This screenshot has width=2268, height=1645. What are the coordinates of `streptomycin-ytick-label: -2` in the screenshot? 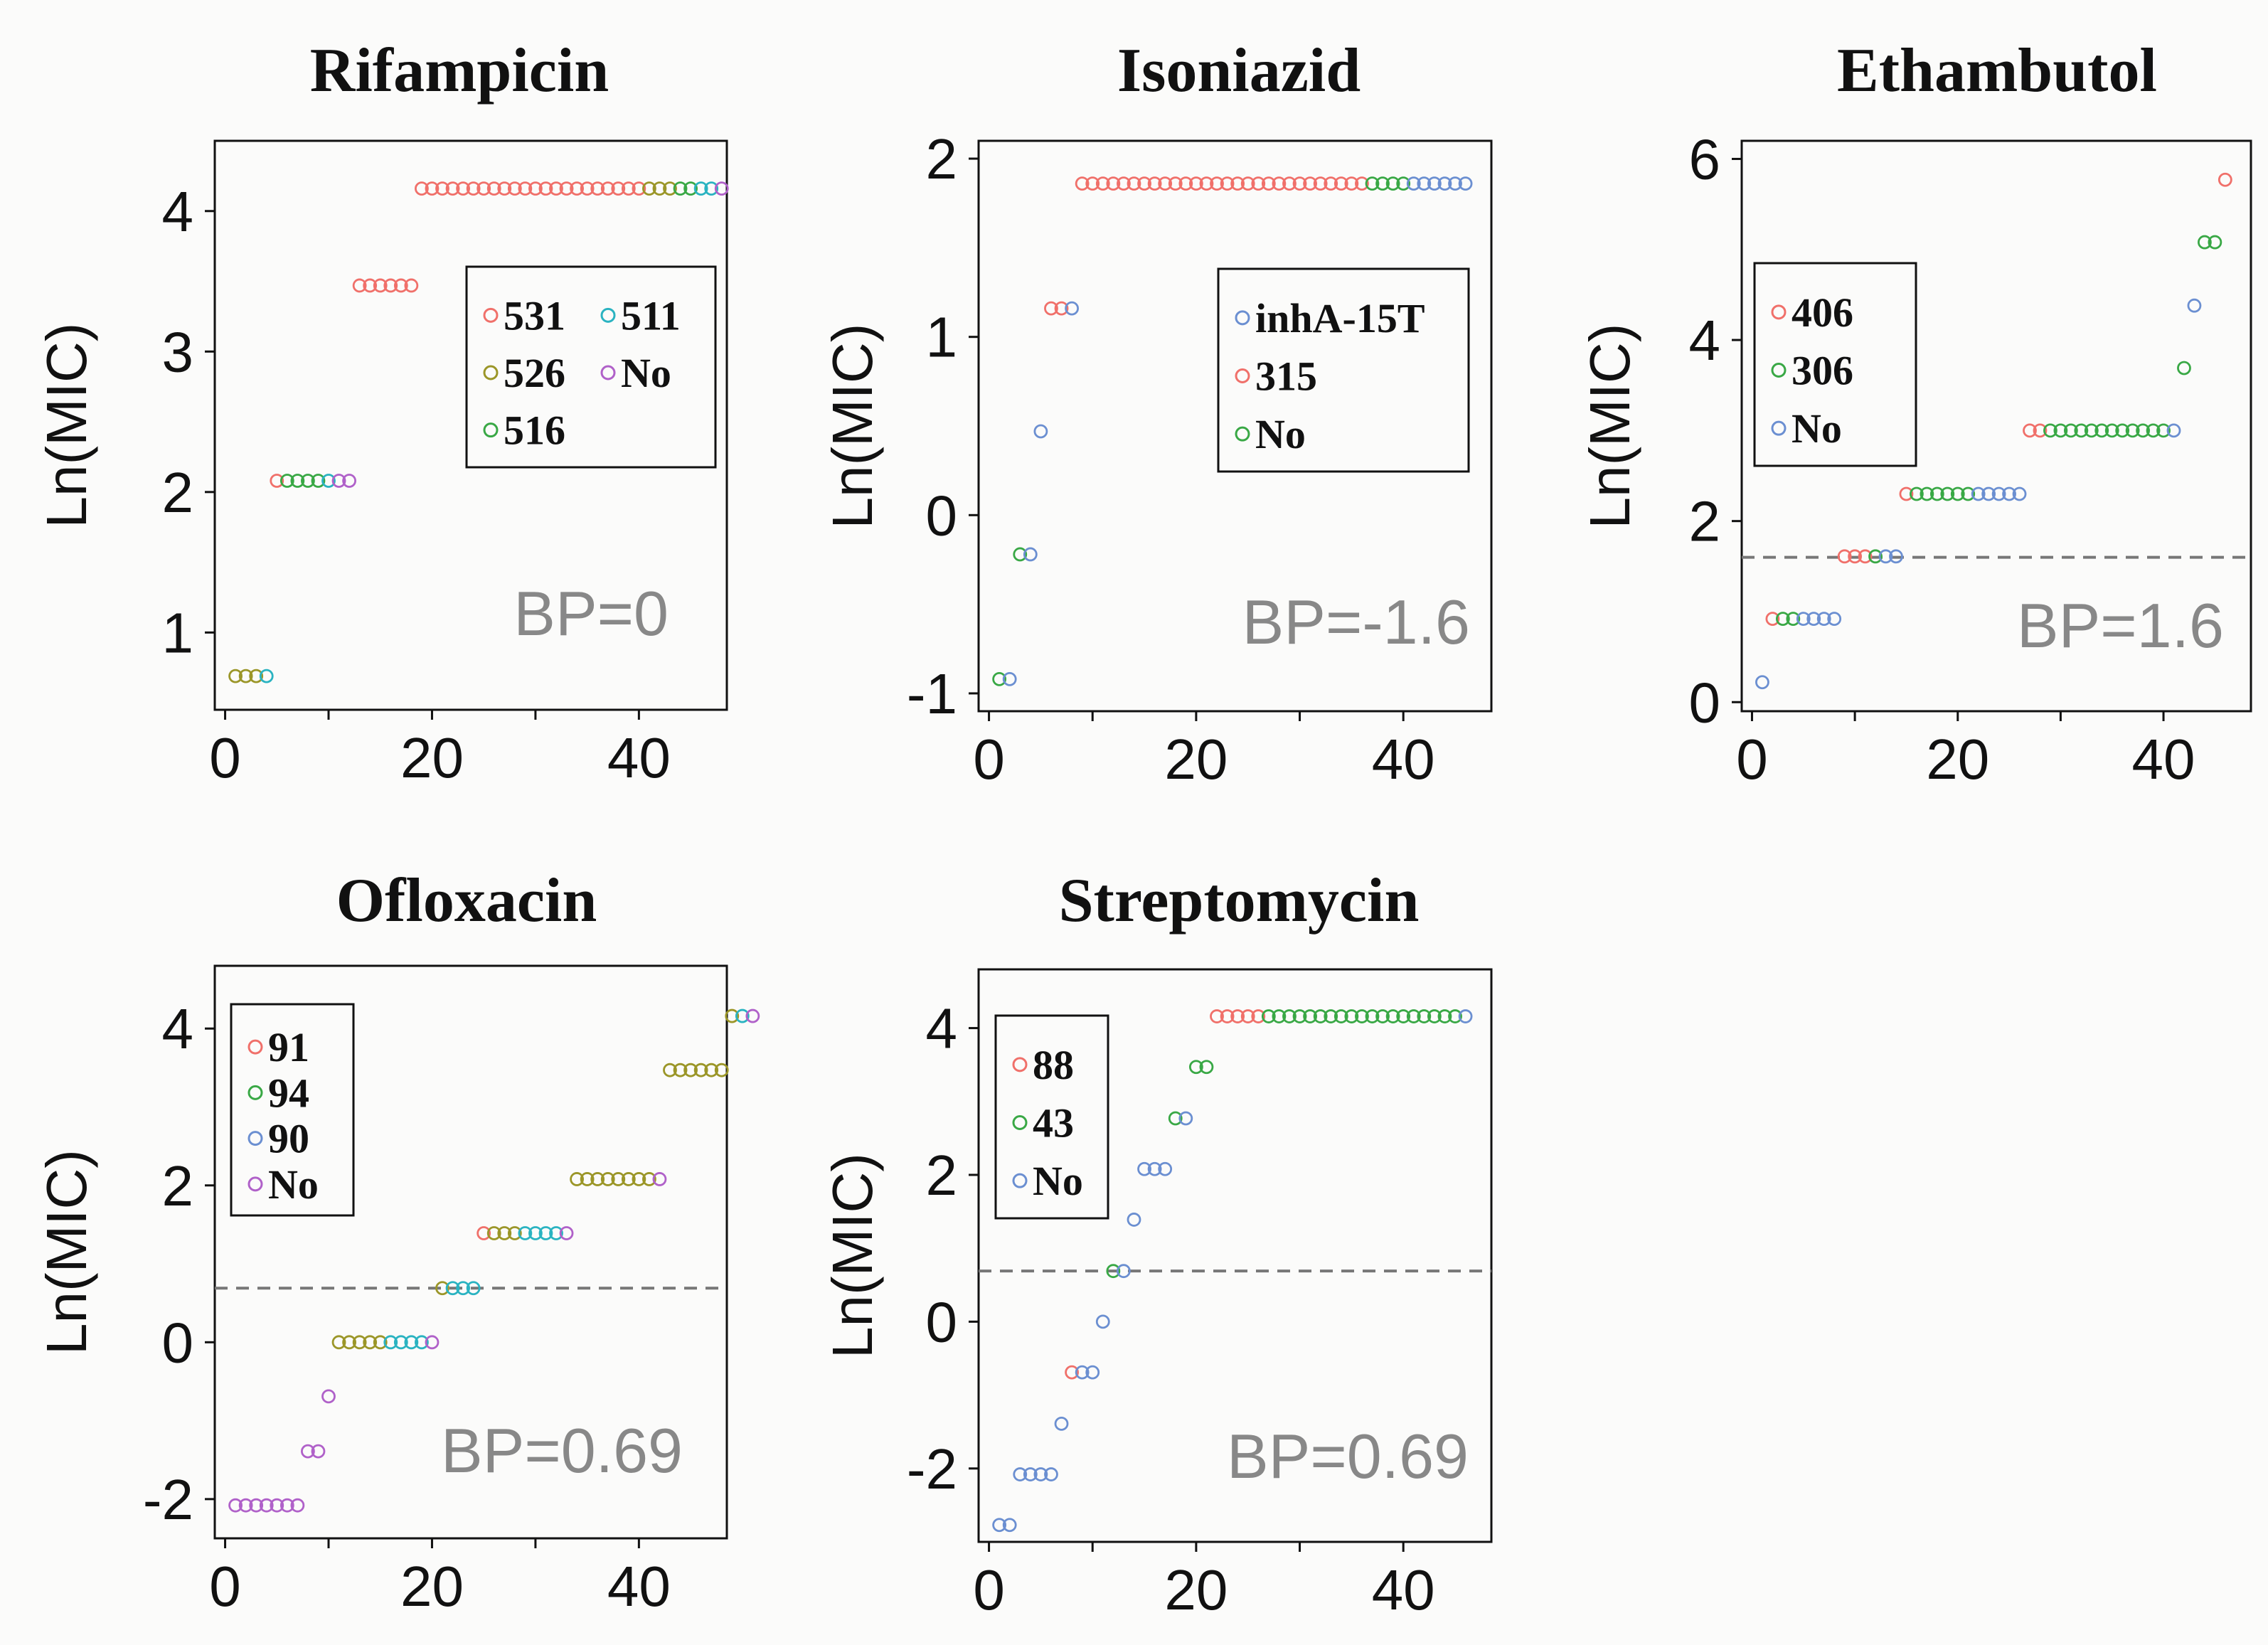 It's located at (932, 1469).